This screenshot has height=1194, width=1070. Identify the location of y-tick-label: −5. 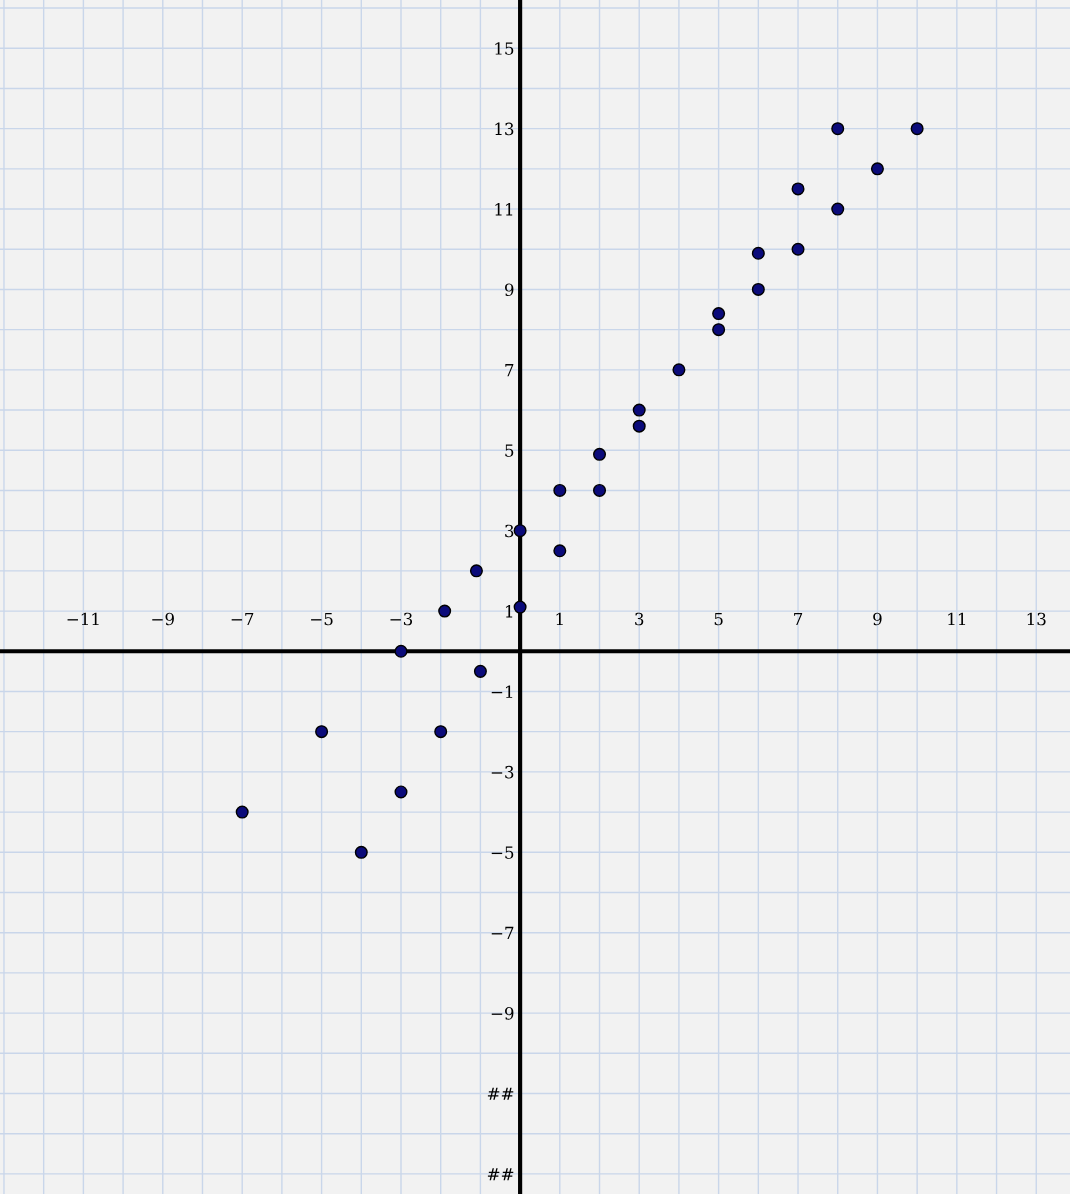
(502, 852).